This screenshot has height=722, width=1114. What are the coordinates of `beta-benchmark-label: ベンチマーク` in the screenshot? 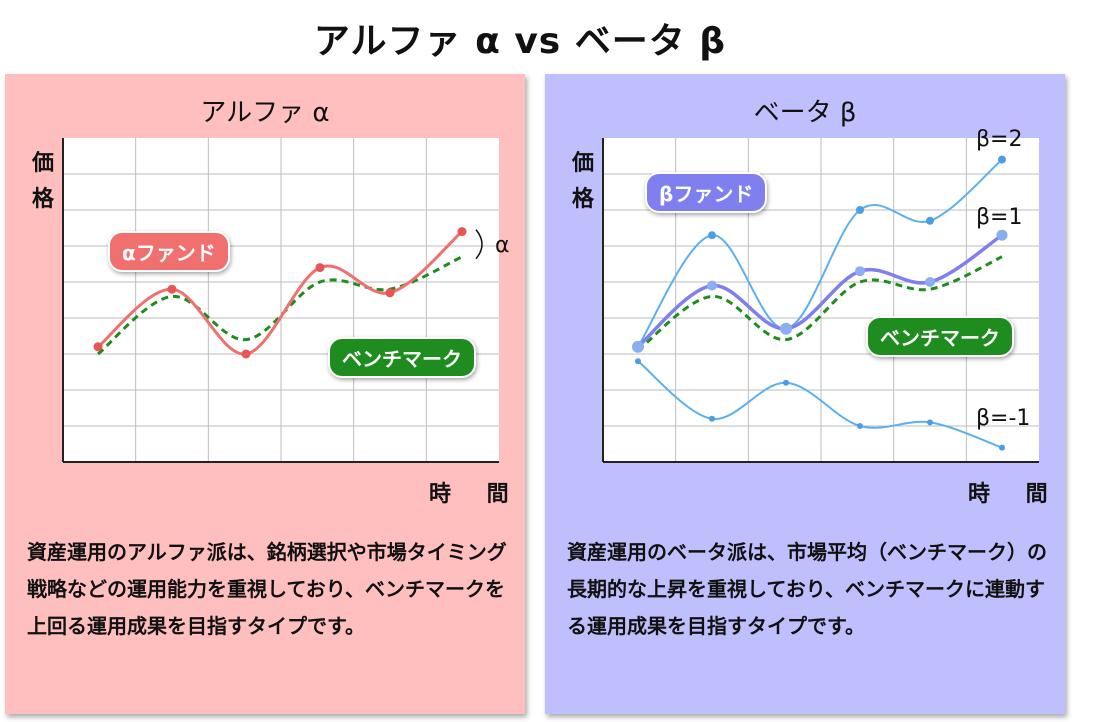 It's located at (940, 336).